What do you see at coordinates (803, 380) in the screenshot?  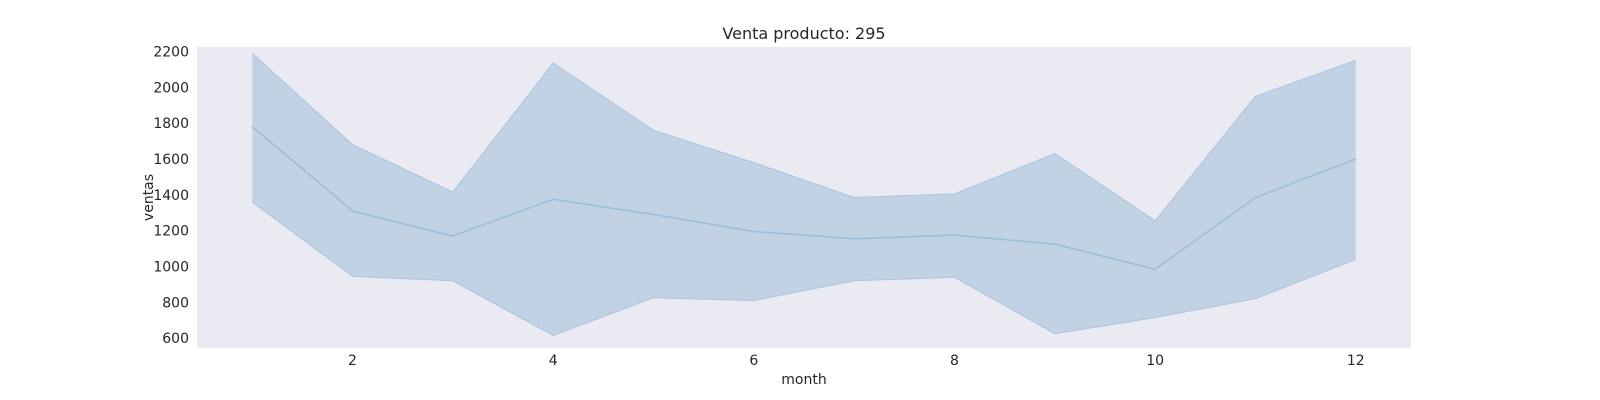 I see `x-axis-label: month` at bounding box center [803, 380].